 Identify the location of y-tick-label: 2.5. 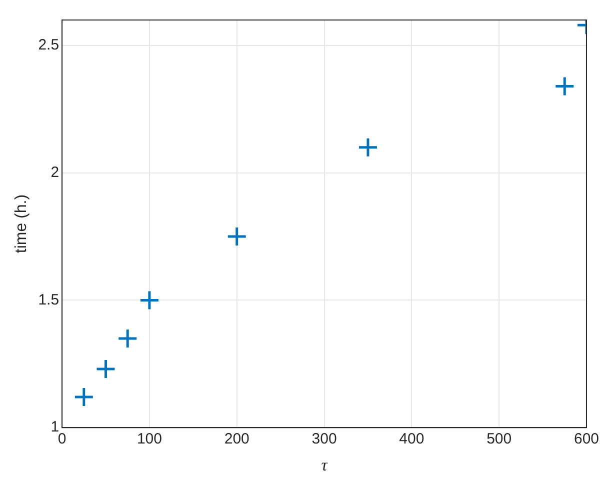
(49, 45).